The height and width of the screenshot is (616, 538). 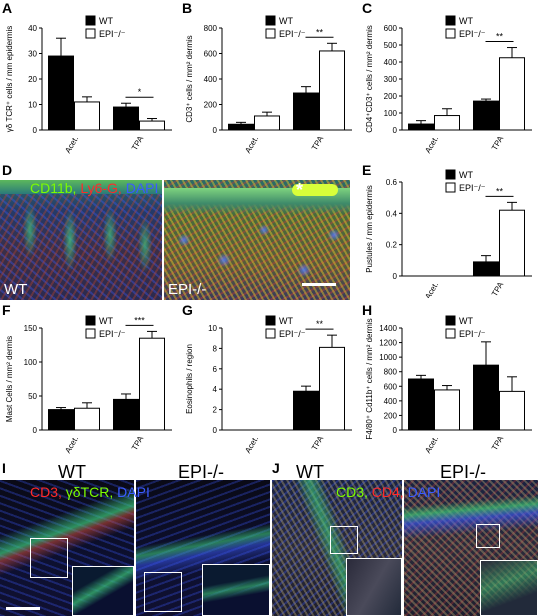 What do you see at coordinates (286, 21) in the screenshot?
I see `legend-label-wt-b: WT` at bounding box center [286, 21].